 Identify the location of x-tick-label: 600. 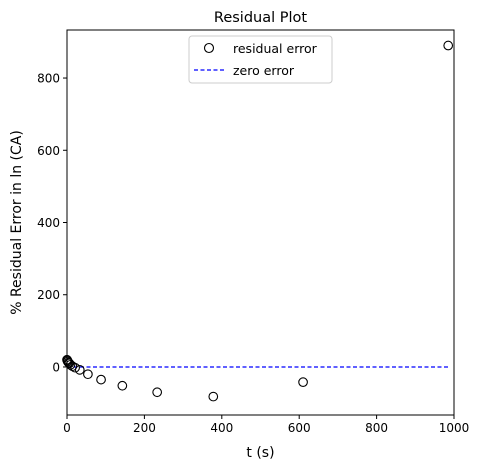
(299, 428).